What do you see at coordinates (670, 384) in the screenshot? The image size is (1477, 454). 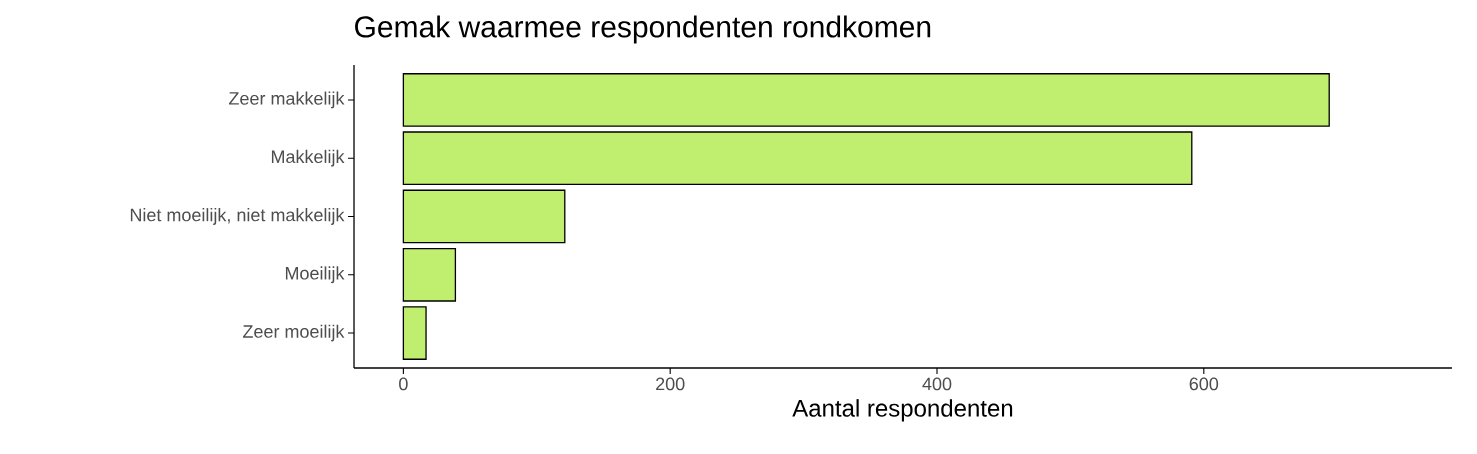 I see `x-tick-label: 200` at bounding box center [670, 384].